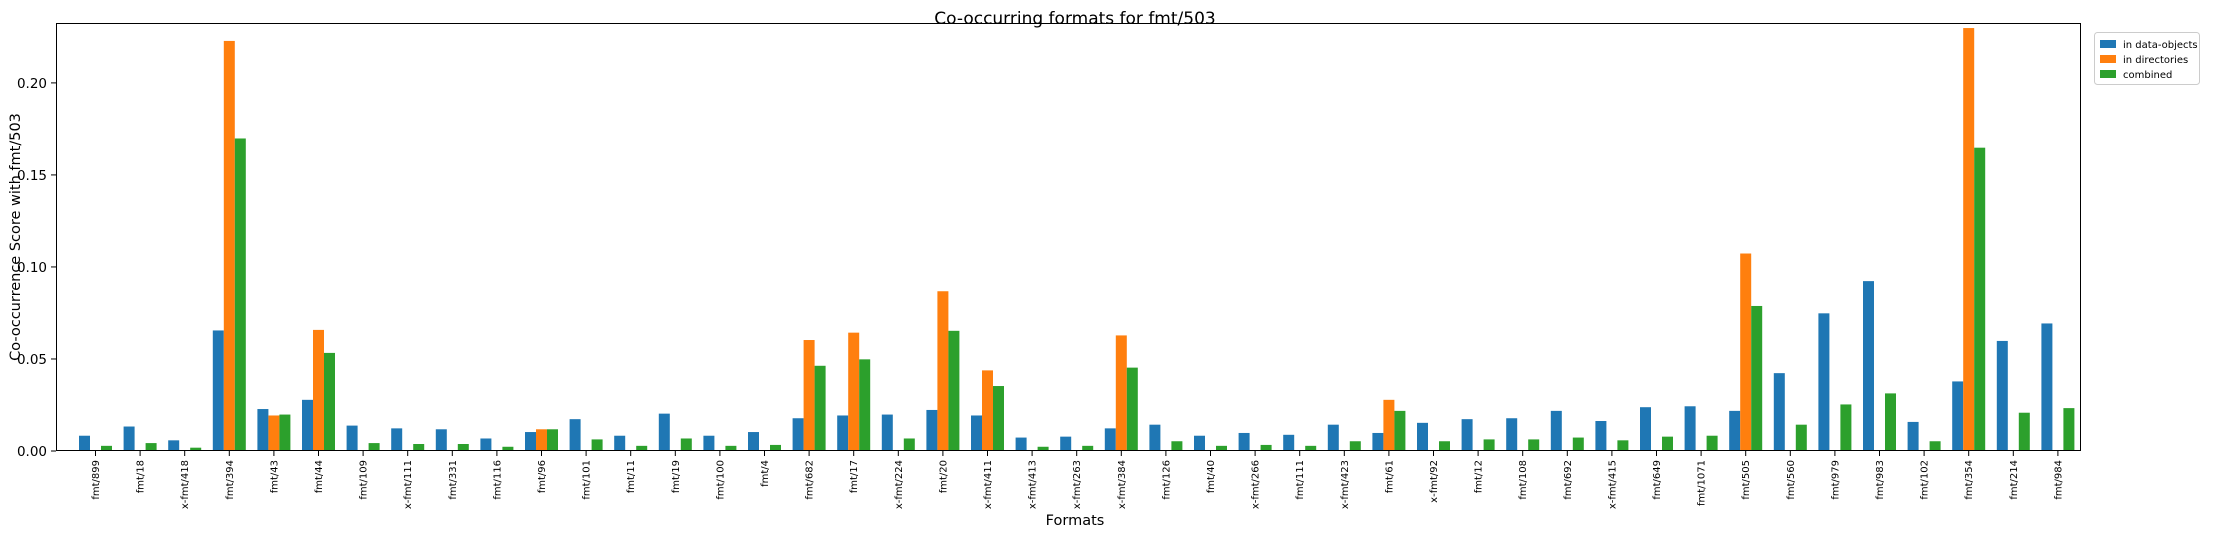  Describe the element at coordinates (631, 476) in the screenshot. I see `x-tick-label: fmt/11` at that location.